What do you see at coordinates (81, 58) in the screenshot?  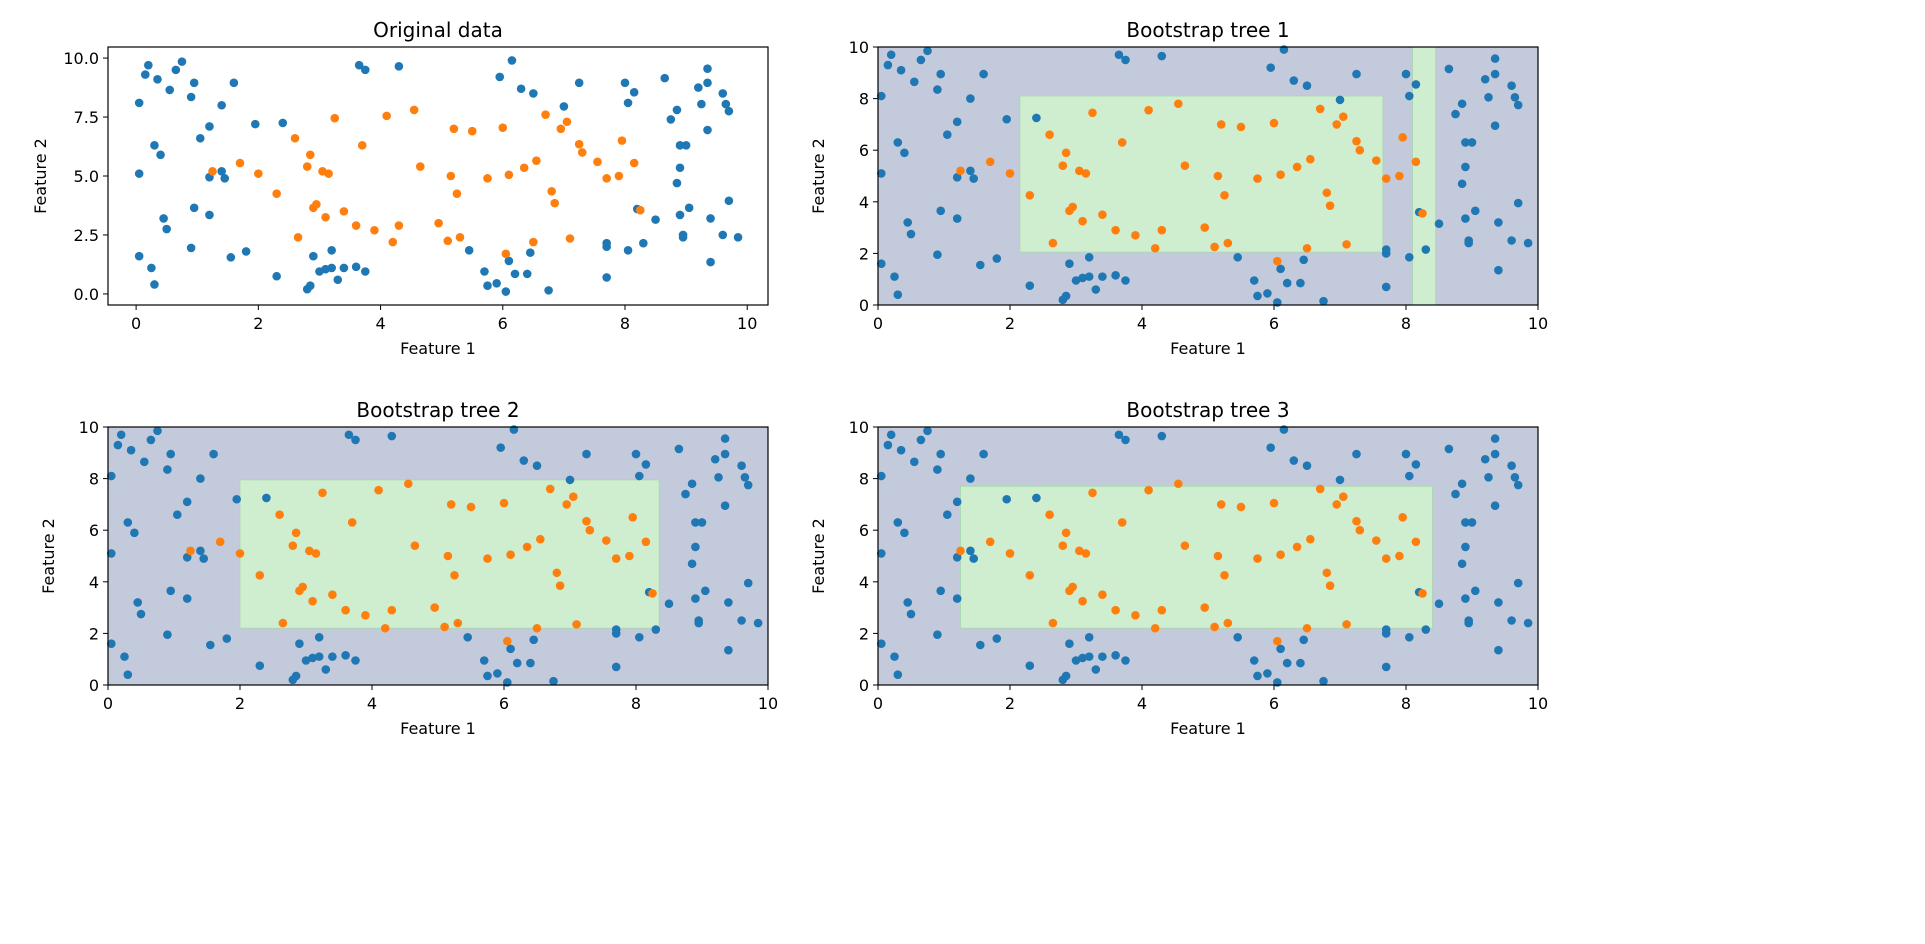 I see `y-tick-label: 10.0` at bounding box center [81, 58].